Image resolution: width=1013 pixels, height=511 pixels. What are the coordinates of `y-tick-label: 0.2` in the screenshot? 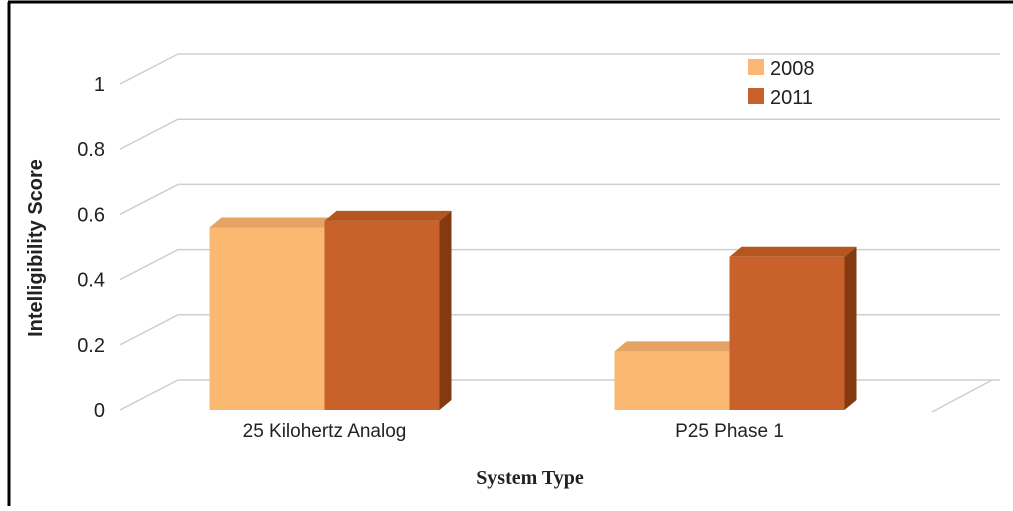 It's located at (91, 346).